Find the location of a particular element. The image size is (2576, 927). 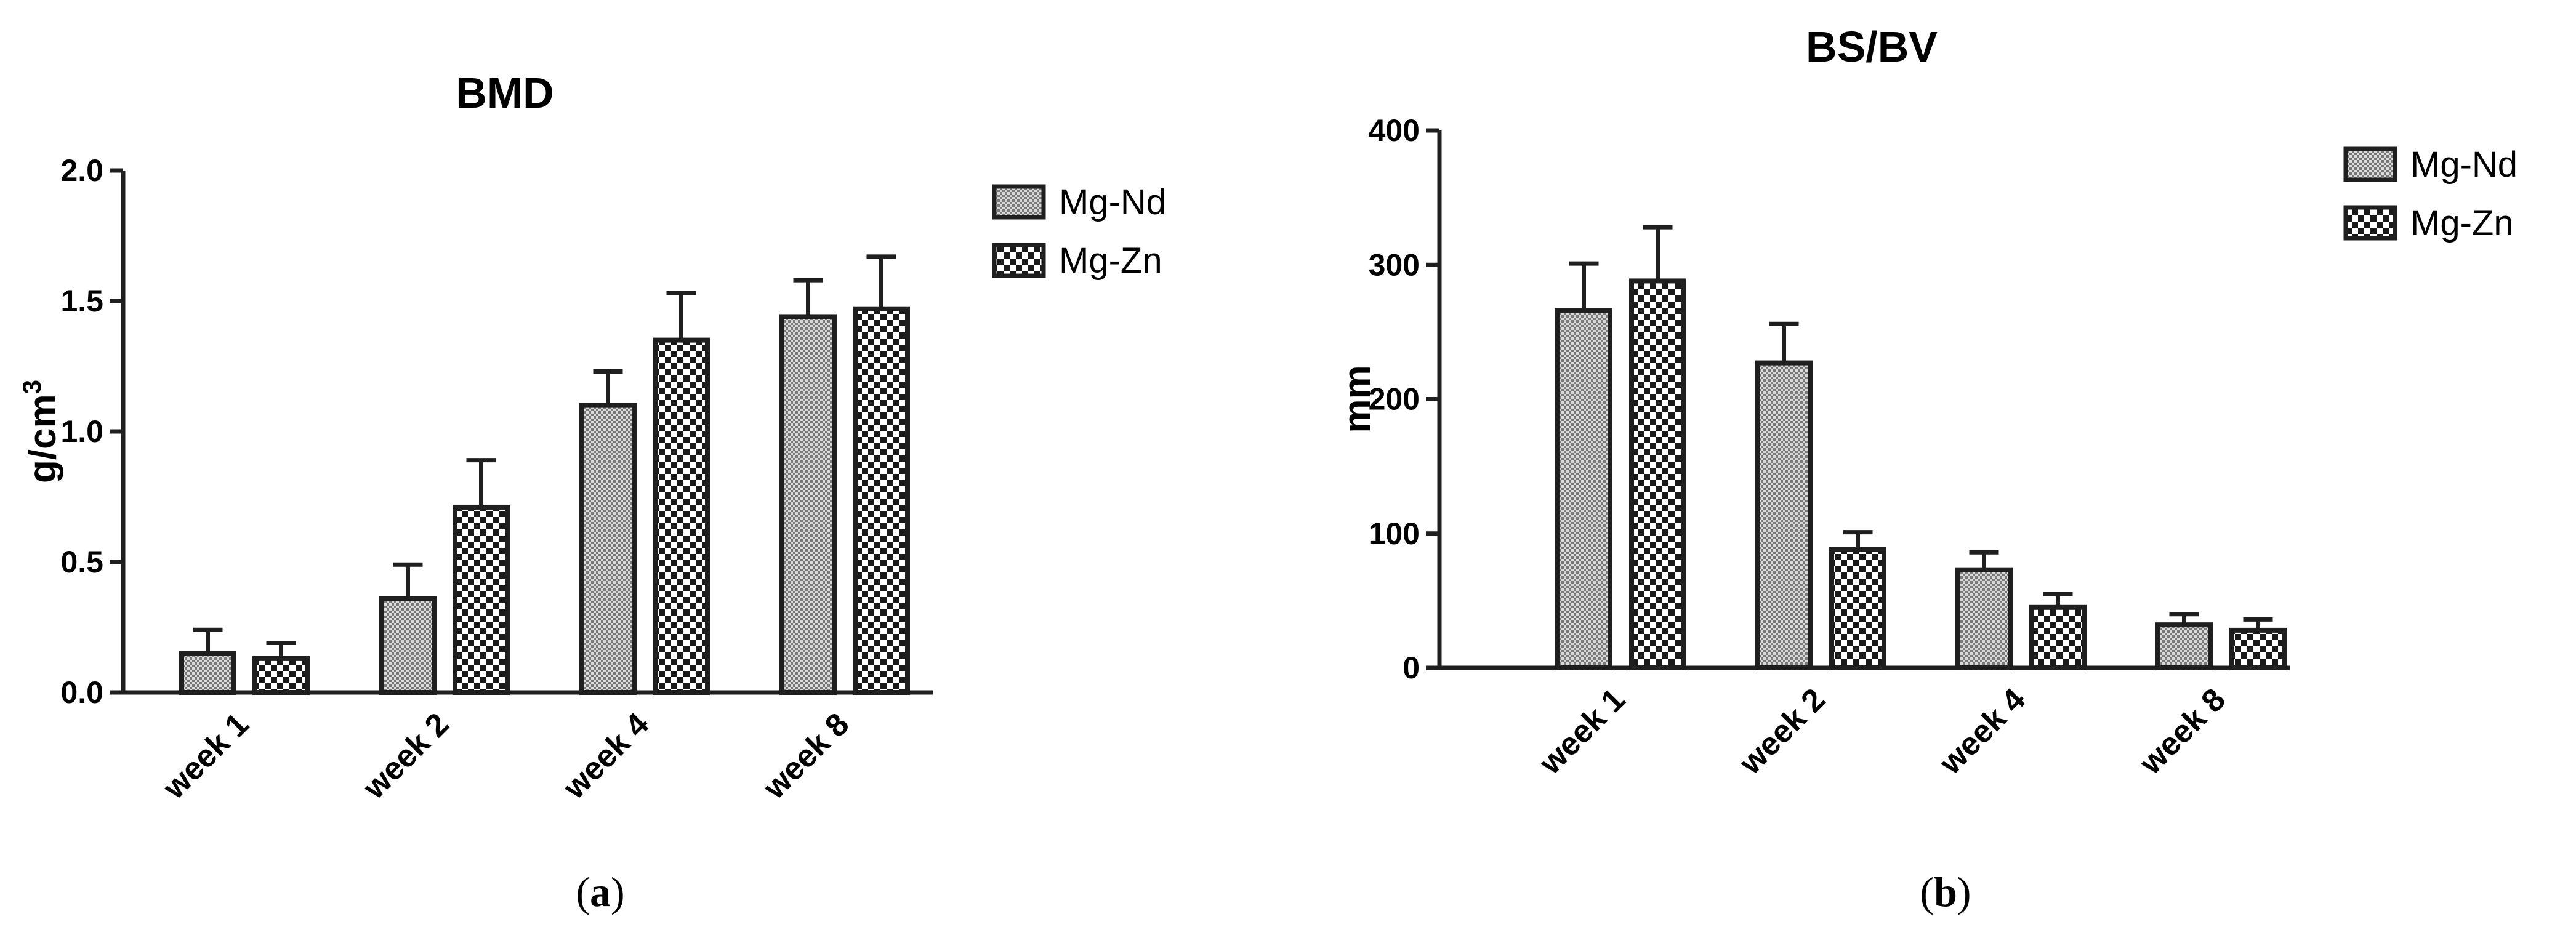

y-tick-label: 2.0 is located at coordinates (81, 170).